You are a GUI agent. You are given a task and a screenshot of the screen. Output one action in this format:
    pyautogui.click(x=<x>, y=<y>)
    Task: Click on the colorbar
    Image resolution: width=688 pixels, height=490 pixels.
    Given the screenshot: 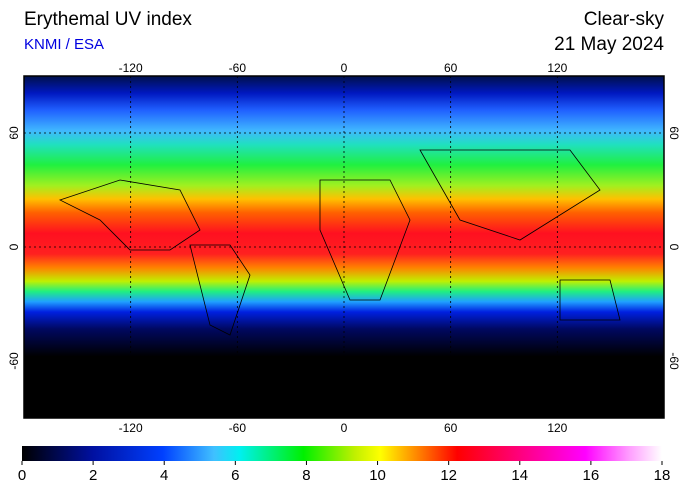 What is the action you would take?
    pyautogui.click(x=342, y=453)
    